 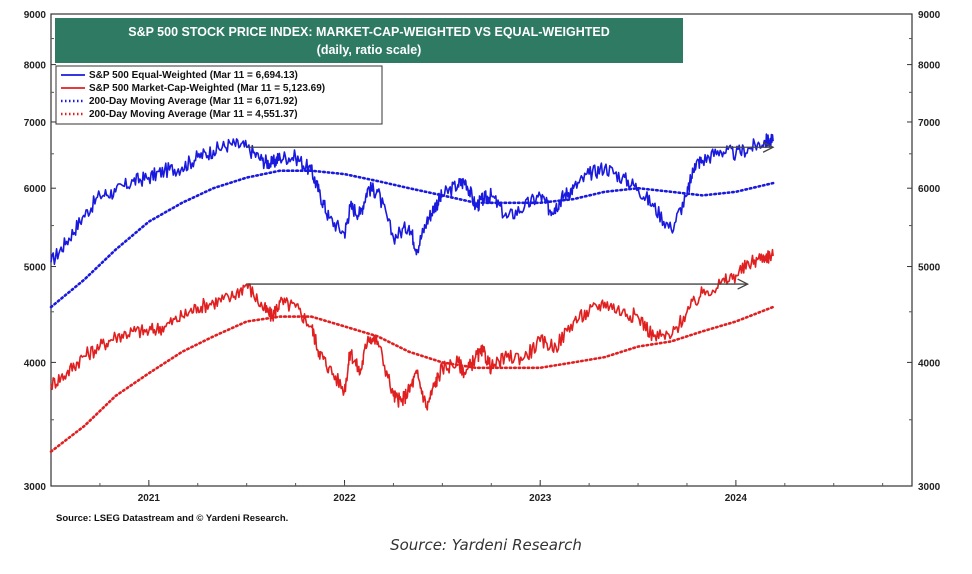 I want to click on y-tick-label-left: 4000, so click(x=35, y=363).